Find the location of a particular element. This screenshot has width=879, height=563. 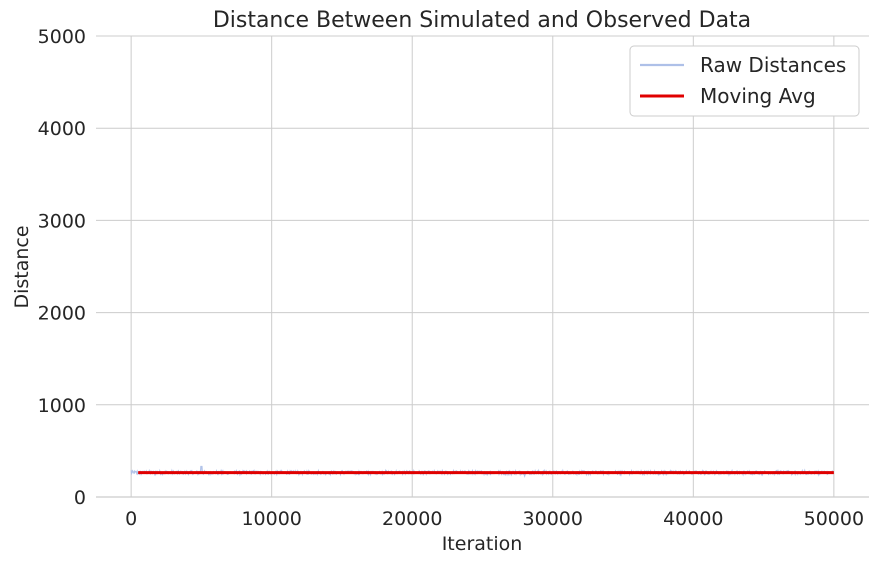

x-tick-label: 20000 is located at coordinates (412, 519).